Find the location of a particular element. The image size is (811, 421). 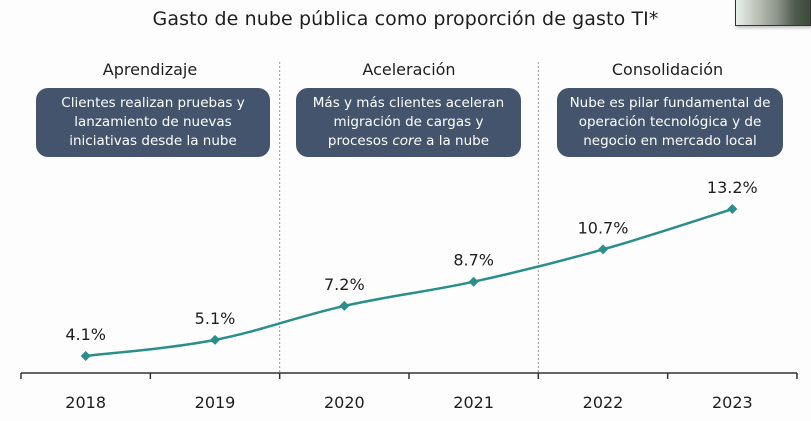

data-label: 8.7% is located at coordinates (473, 260).